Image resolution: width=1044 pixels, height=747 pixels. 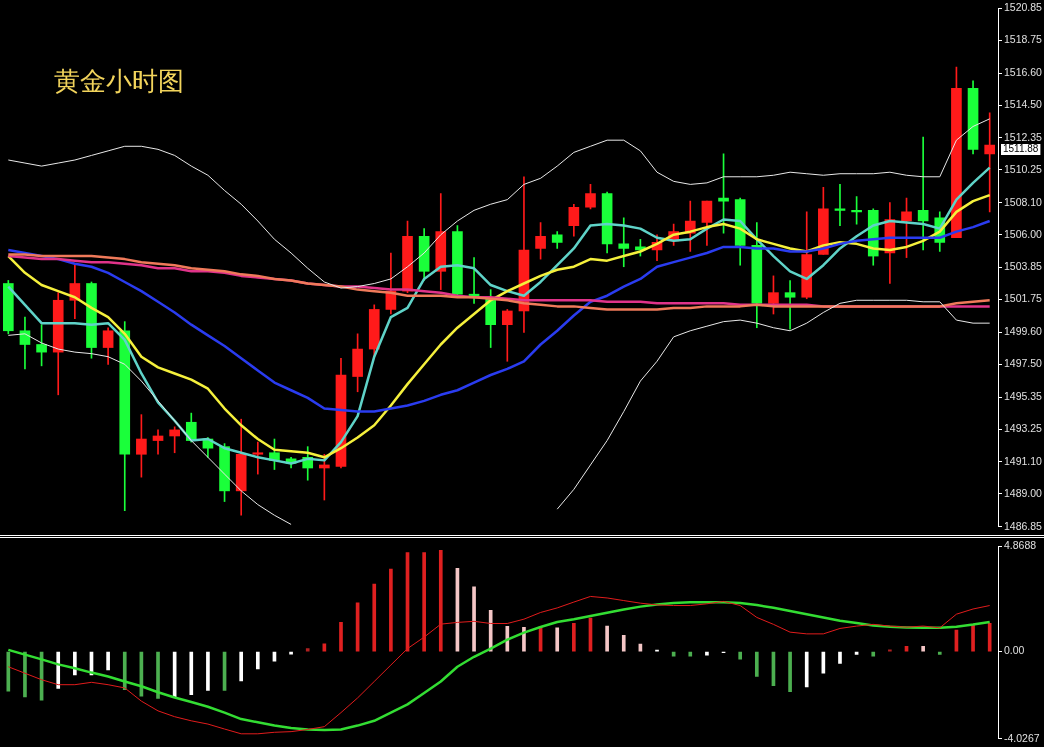 What do you see at coordinates (1023, 298) in the screenshot?
I see `y-tick-label: 1501.75` at bounding box center [1023, 298].